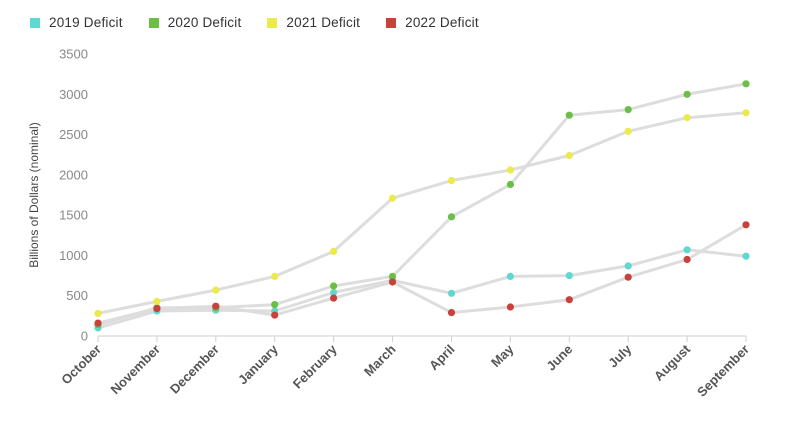 The height and width of the screenshot is (423, 800). Describe the element at coordinates (77, 295) in the screenshot. I see `y-tick-label-500: 500` at that location.